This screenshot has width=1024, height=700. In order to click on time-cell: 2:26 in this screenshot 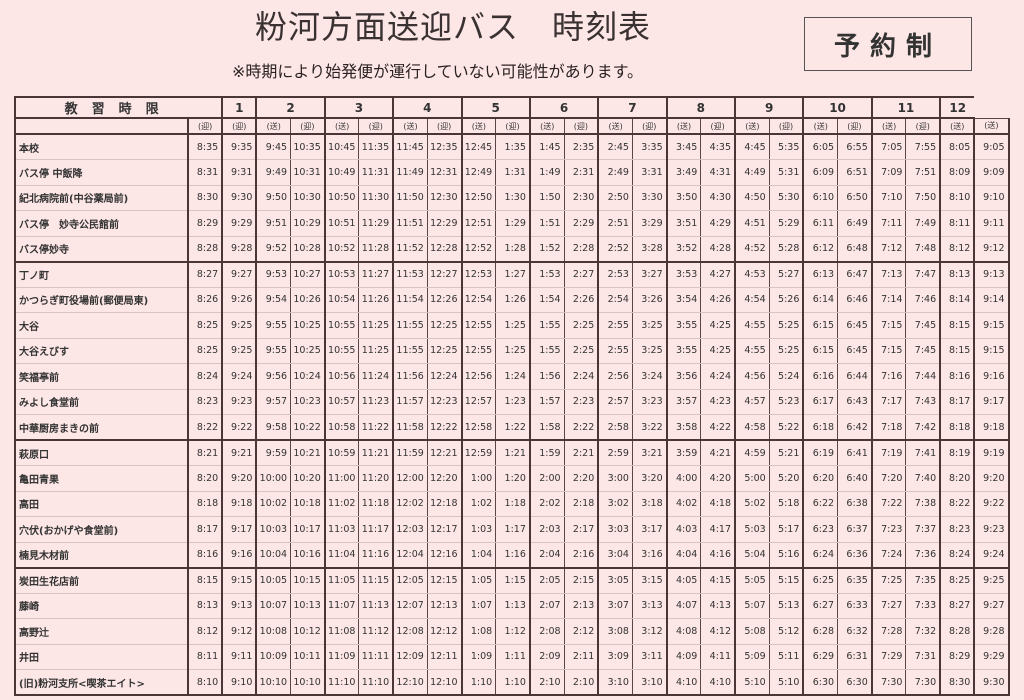, I will do `click(581, 300)`.